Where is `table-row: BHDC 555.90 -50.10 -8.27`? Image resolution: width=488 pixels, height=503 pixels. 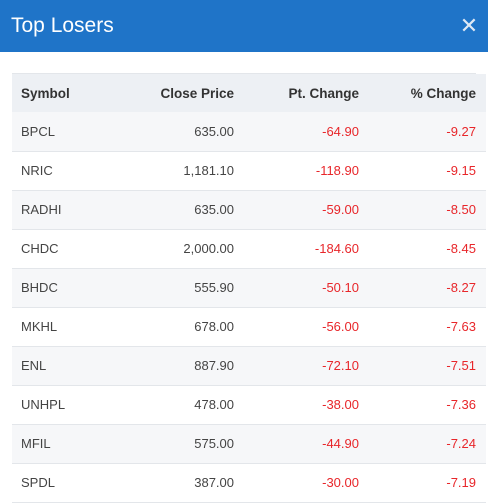
table-row: BHDC 555.90 -50.10 -8.27 is located at coordinates (249, 287).